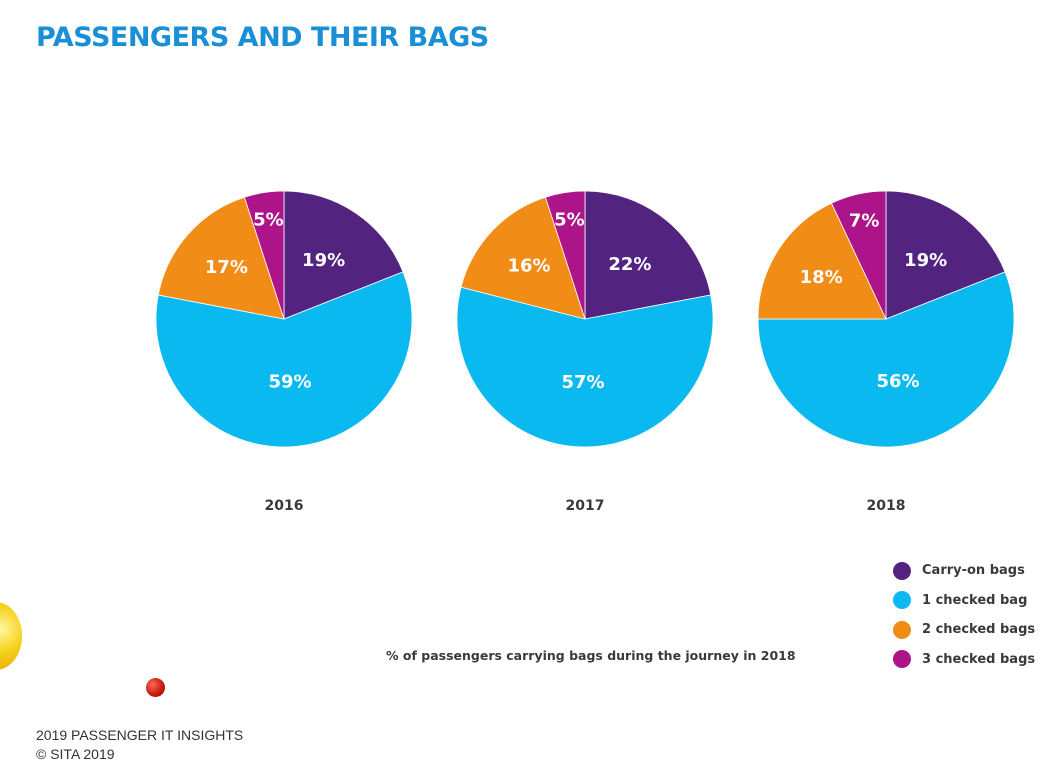 The image size is (1055, 772). Describe the element at coordinates (262, 37) in the screenshot. I see `page-title: PASSENGERS AND THEIR BAGS` at that location.